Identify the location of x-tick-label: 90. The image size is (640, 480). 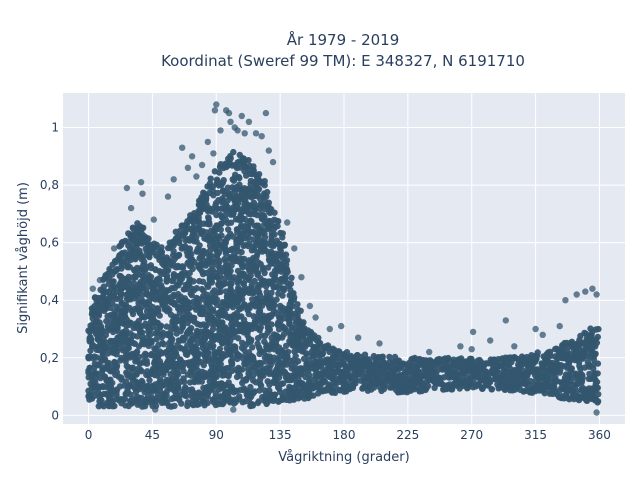
(216, 435).